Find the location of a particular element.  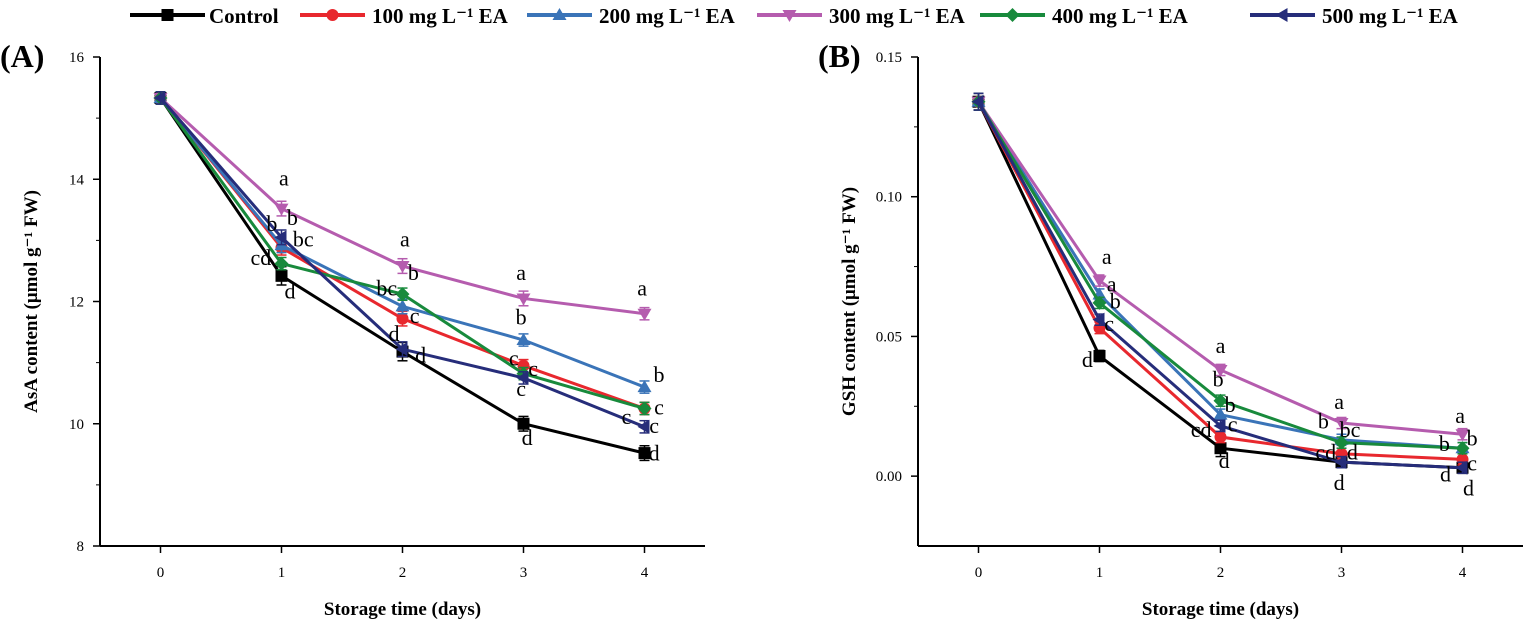

x-tick-label-b: 1 is located at coordinates (1100, 573).